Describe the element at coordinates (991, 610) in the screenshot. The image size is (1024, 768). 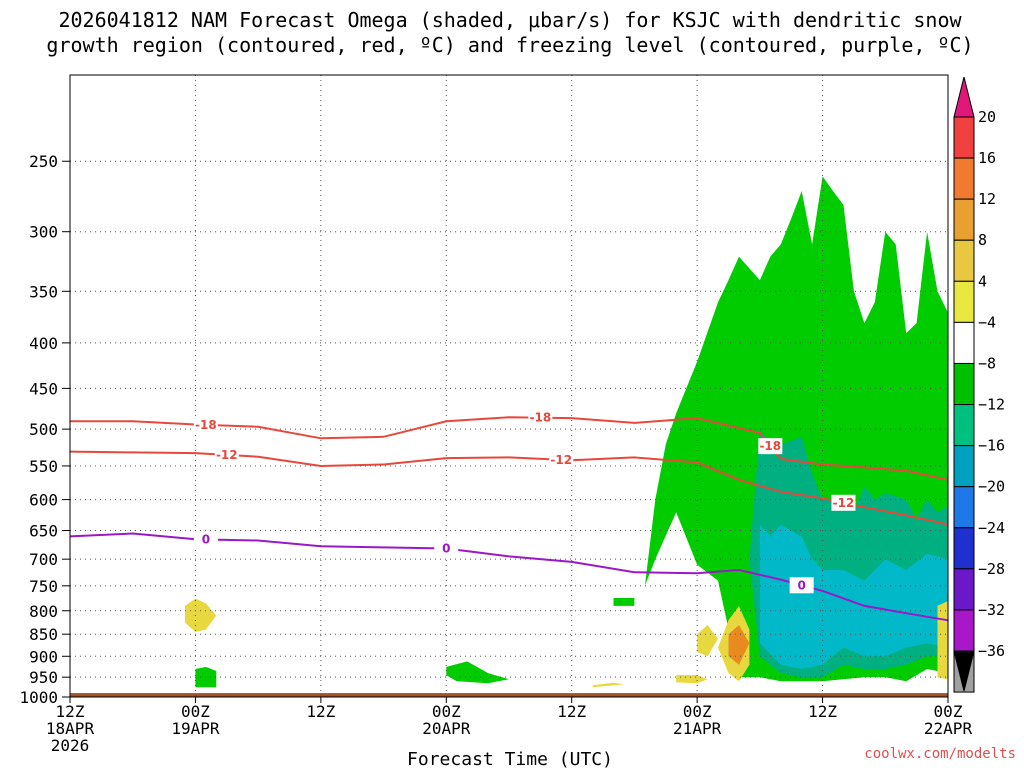
I see `colorbar-tick-label: −32` at that location.